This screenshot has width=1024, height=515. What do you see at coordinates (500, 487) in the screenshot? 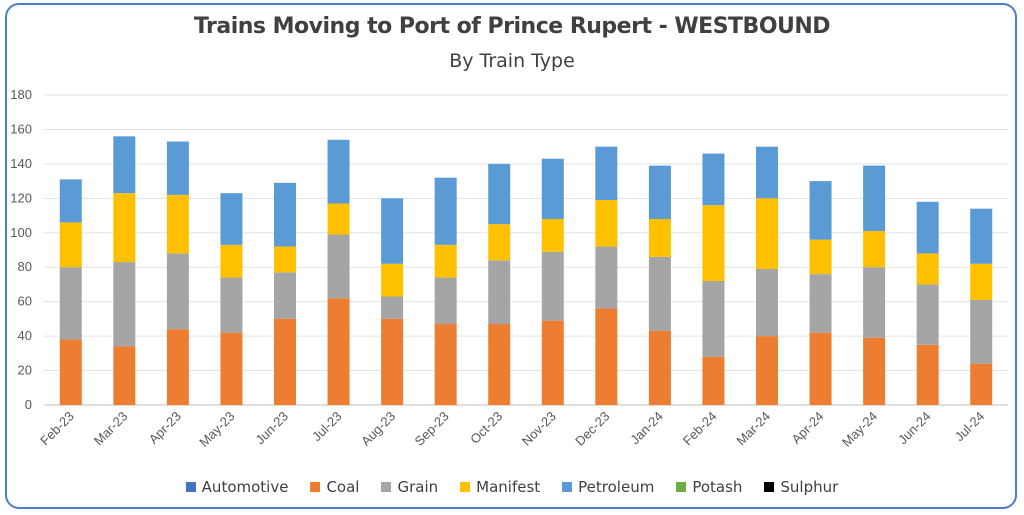
I see `legend-item-manifest: Manifest` at bounding box center [500, 487].